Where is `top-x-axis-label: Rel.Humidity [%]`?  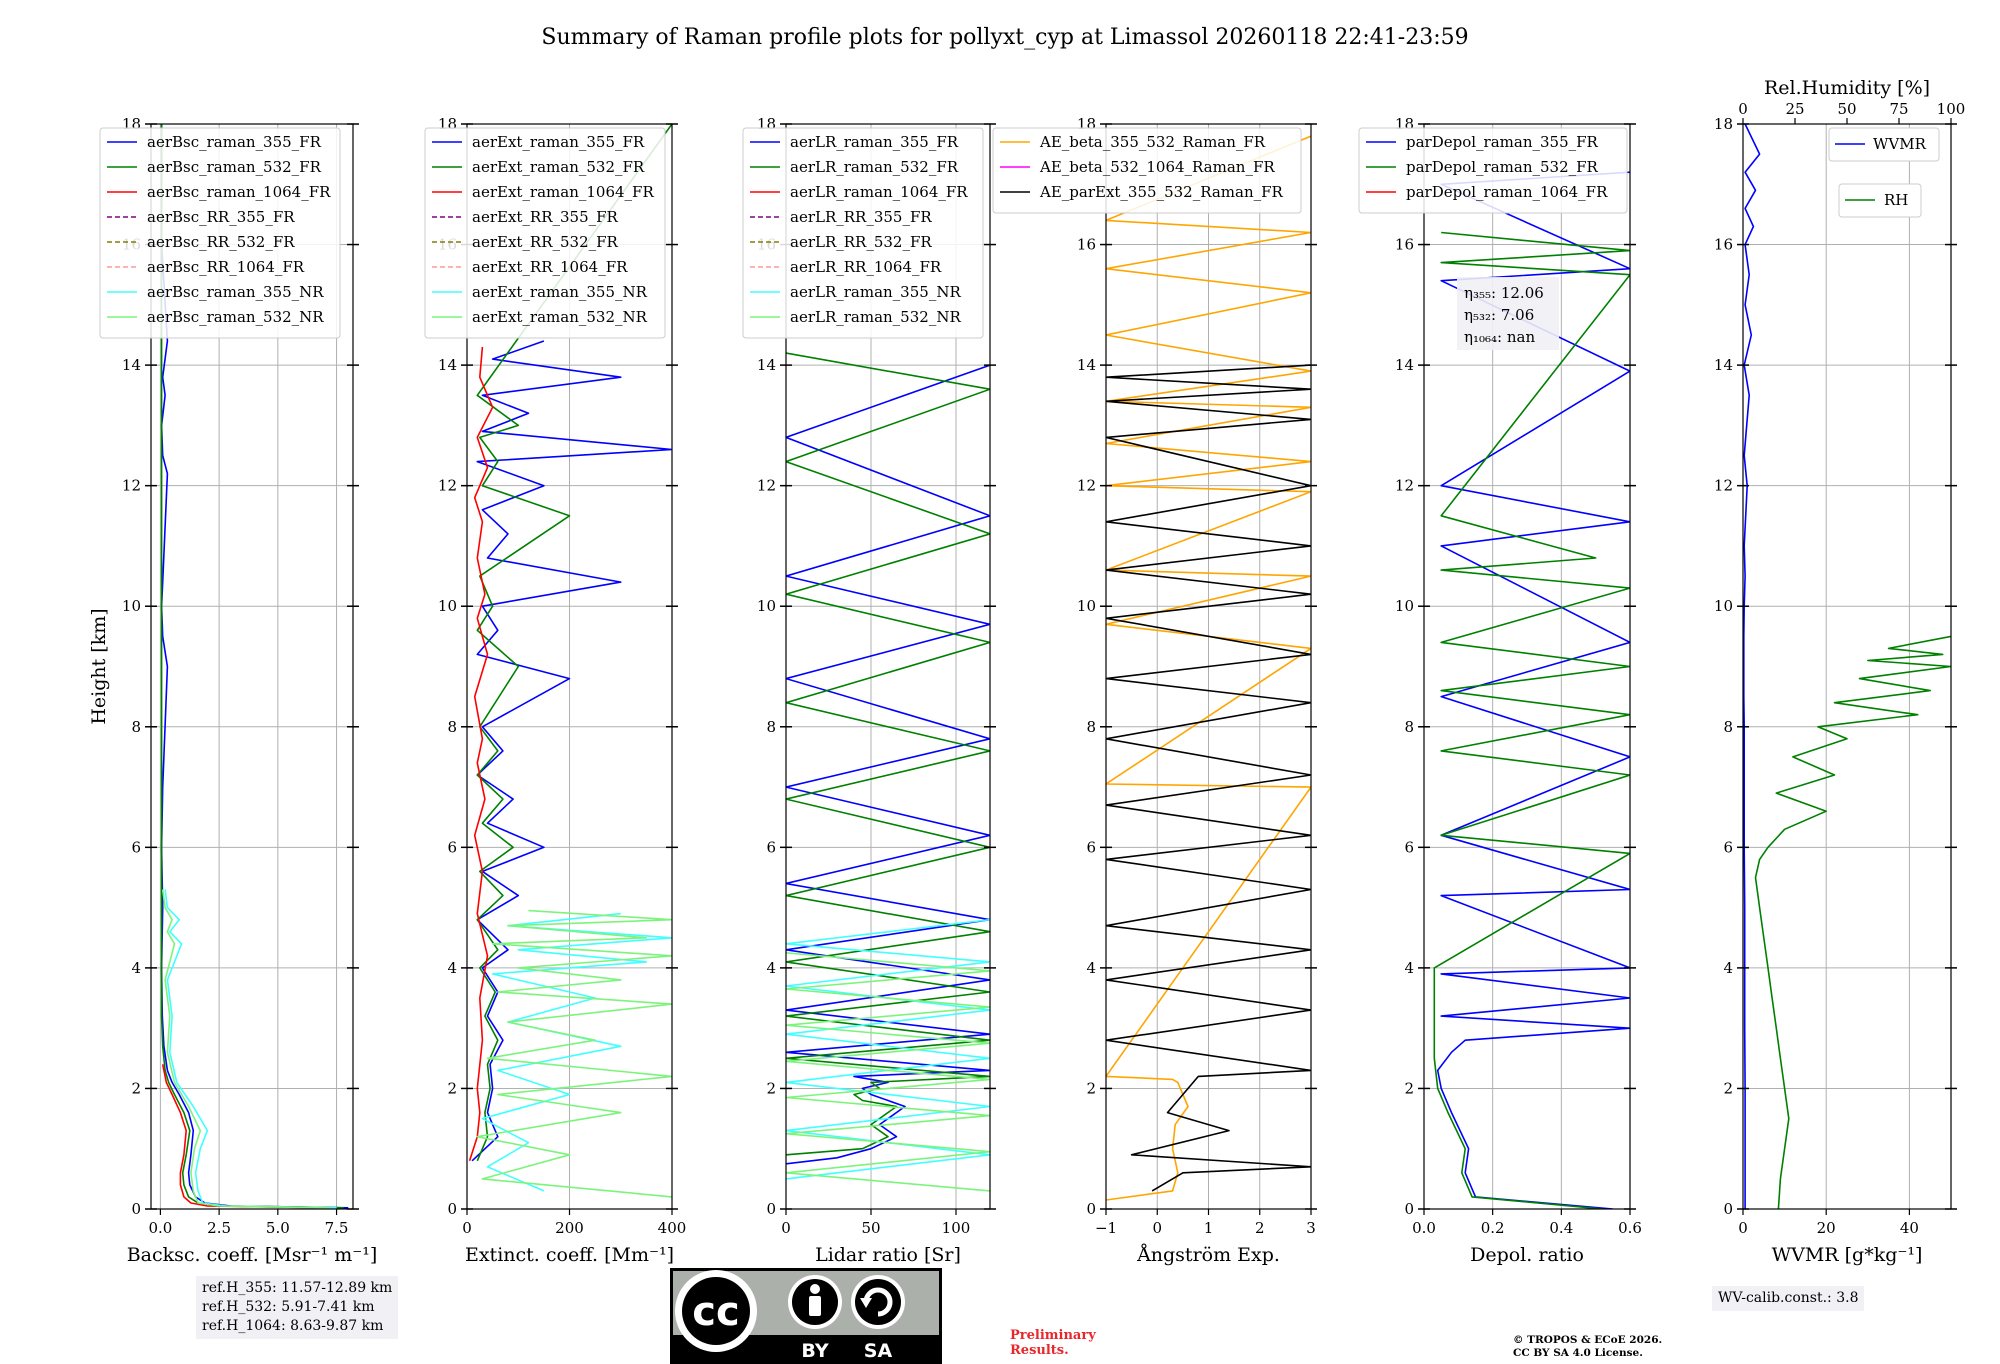
top-x-axis-label: Rel.Humidity [%] is located at coordinates (1847, 88).